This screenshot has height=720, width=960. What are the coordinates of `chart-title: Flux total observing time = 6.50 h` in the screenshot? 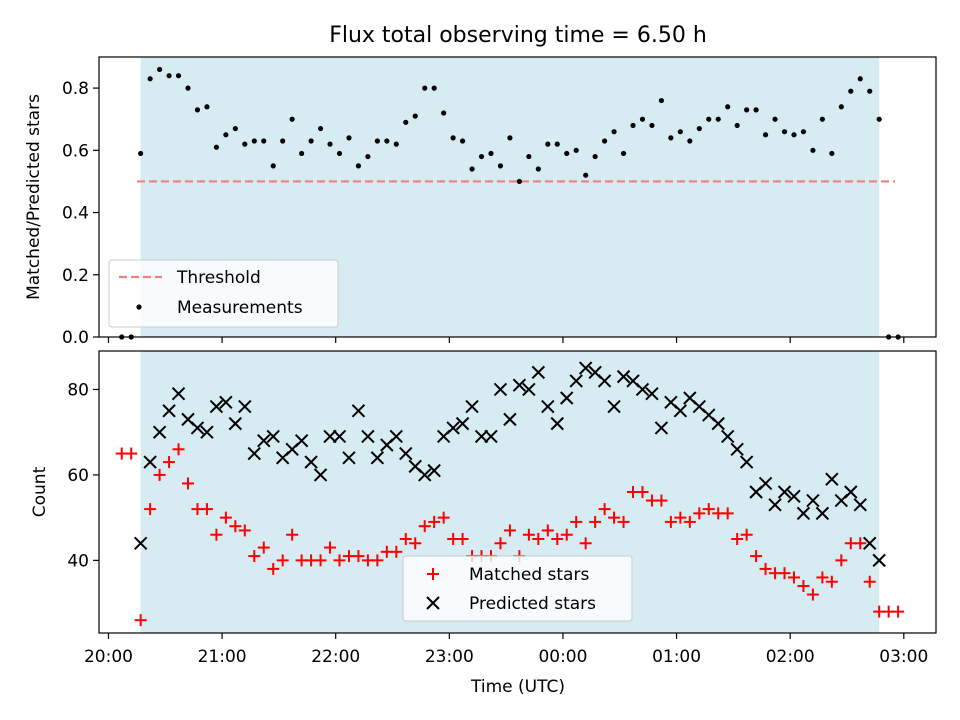 It's located at (518, 35).